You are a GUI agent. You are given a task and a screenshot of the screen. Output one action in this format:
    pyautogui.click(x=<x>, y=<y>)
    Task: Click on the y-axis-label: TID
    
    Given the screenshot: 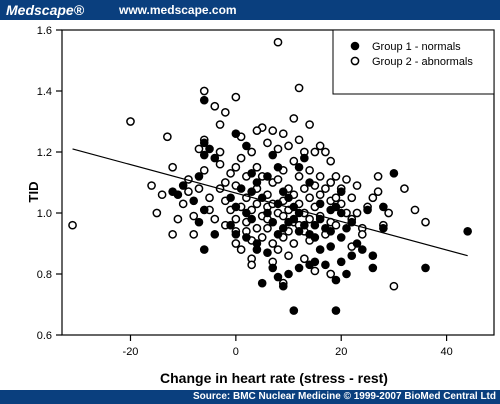 What is the action you would take?
    pyautogui.click(x=33, y=192)
    